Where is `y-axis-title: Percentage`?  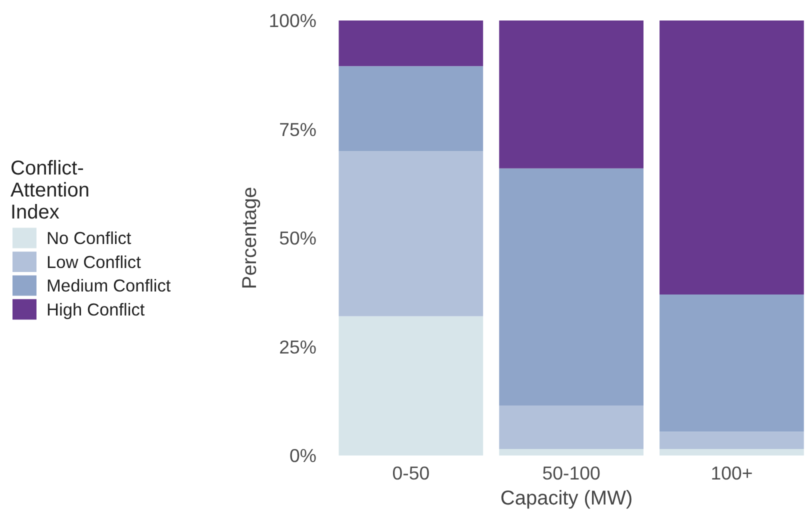
y-axis-title: Percentage is located at coordinates (249, 238).